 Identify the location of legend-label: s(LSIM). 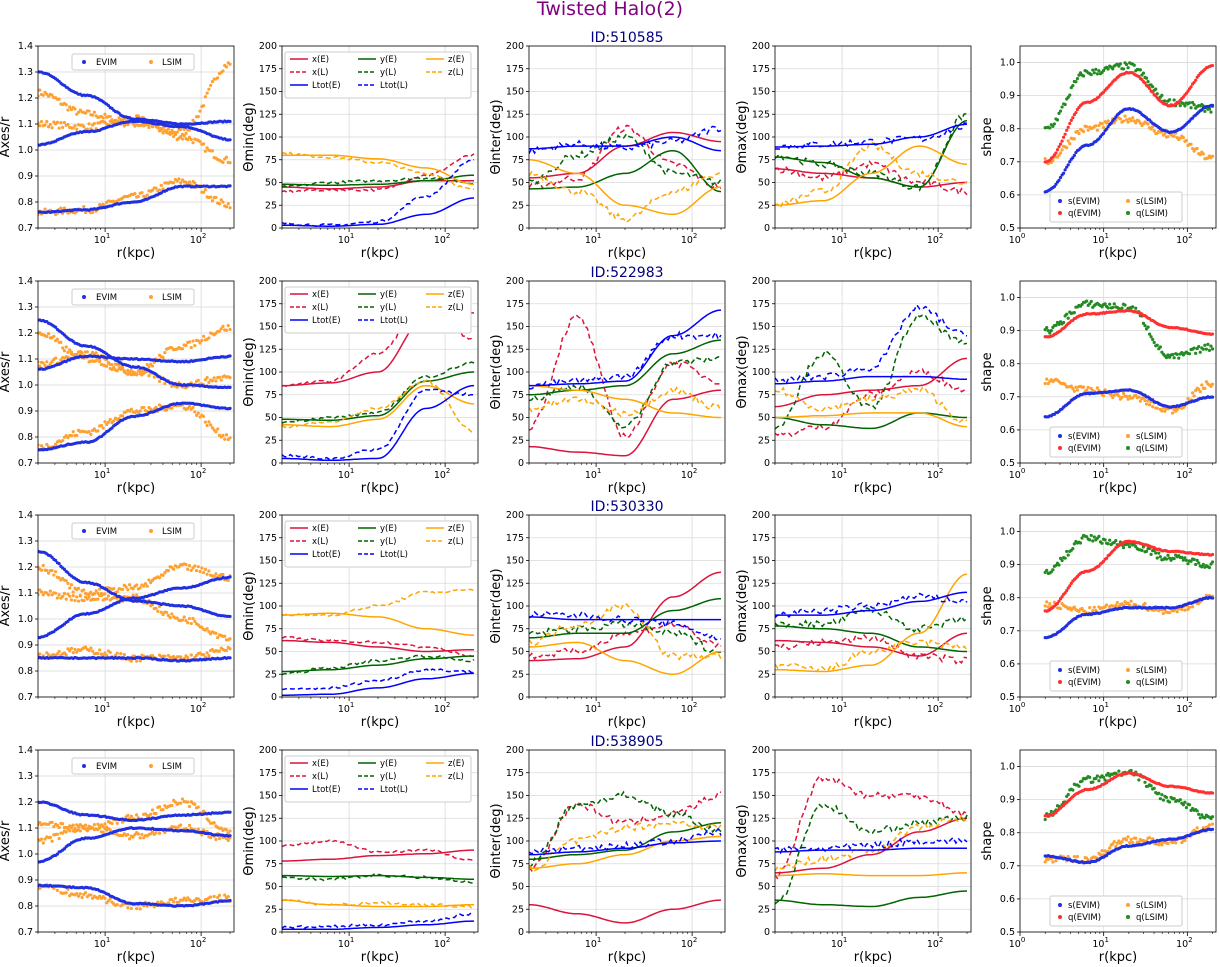
(1151, 437).